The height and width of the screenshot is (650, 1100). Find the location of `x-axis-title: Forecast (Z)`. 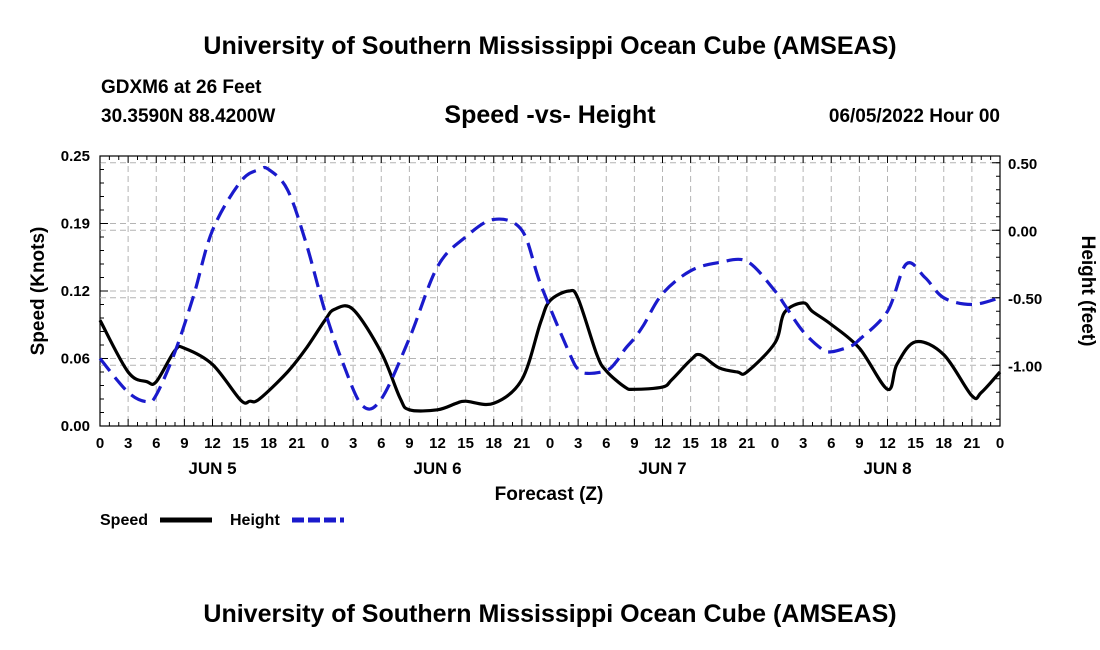

x-axis-title: Forecast (Z) is located at coordinates (549, 494).